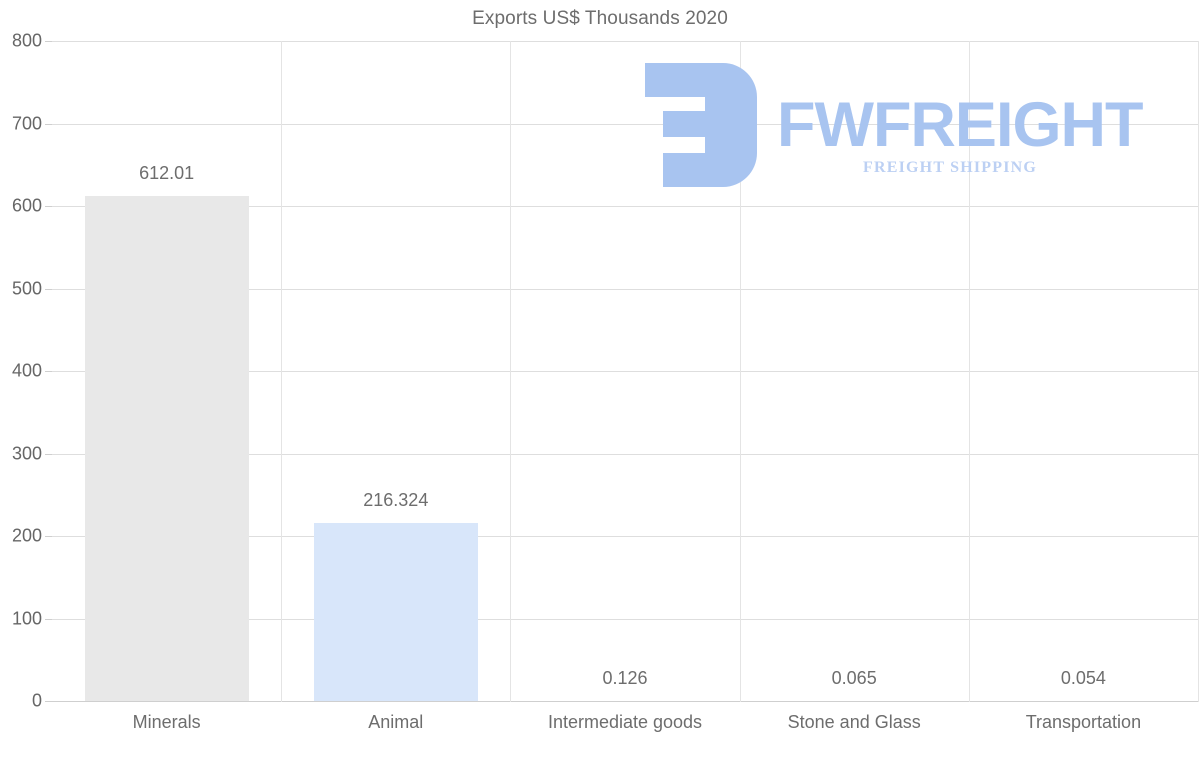 This screenshot has height=763, width=1200. I want to click on bar-value-label: 612.01, so click(167, 173).